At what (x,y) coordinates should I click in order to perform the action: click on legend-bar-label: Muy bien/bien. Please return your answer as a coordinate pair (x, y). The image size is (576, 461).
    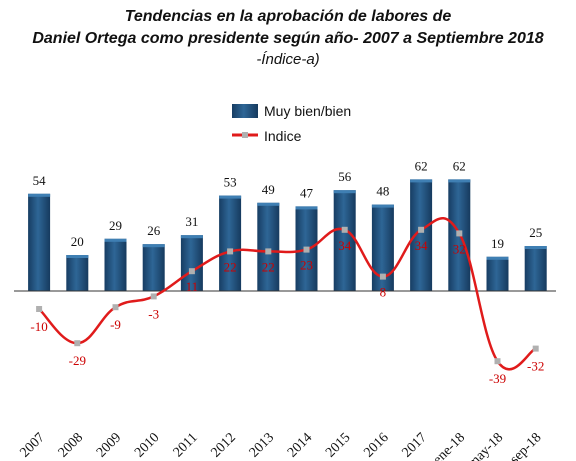
    Looking at the image, I should click on (307, 111).